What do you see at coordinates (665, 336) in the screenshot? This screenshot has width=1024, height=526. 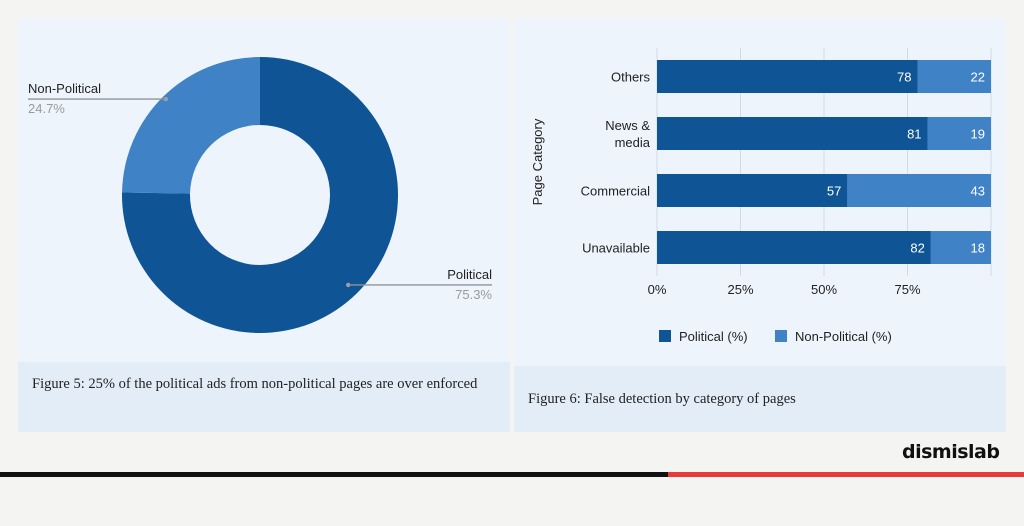 I see `legend-swatch-political` at bounding box center [665, 336].